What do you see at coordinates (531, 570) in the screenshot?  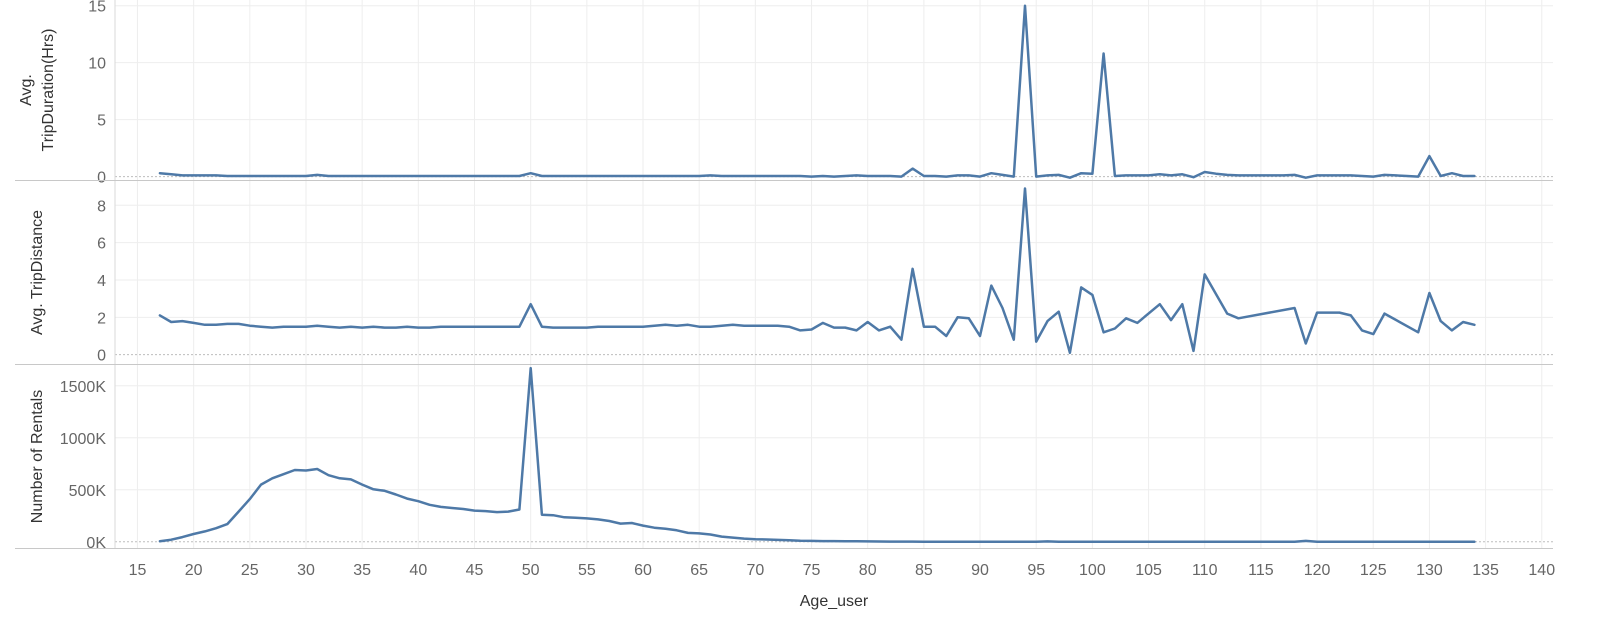 I see `x-tick-label: 50` at bounding box center [531, 570].